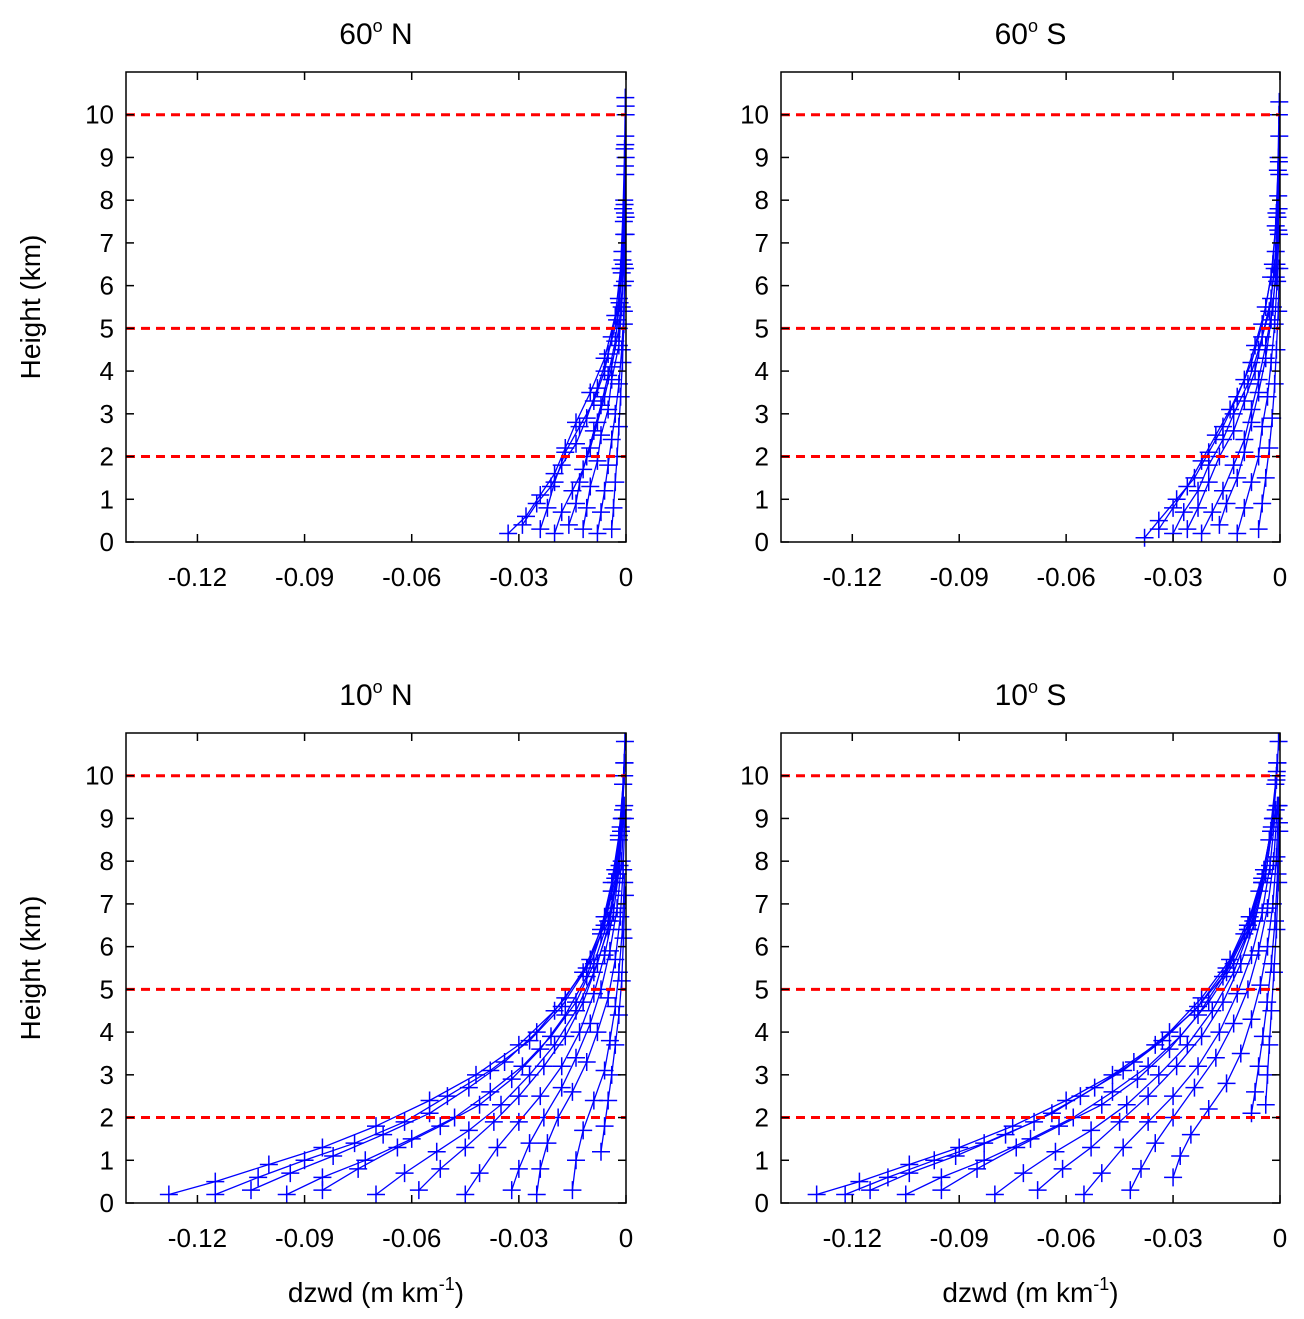  What do you see at coordinates (1031, 694) in the screenshot?
I see `chart-title: 10o S` at bounding box center [1031, 694].